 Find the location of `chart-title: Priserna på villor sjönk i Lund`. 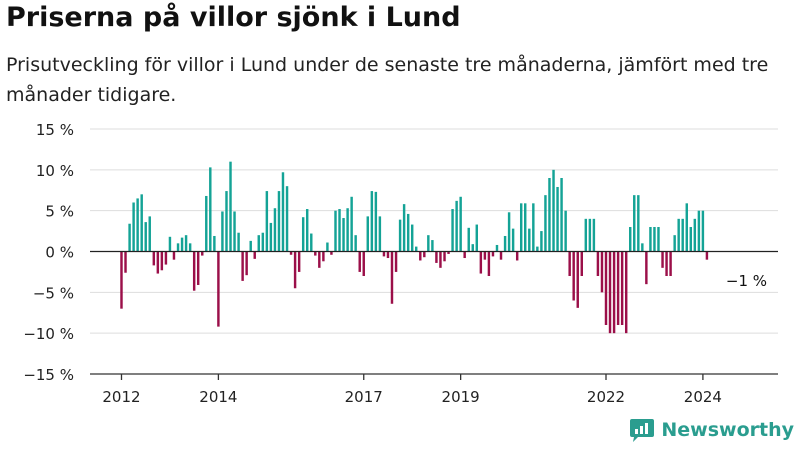

chart-title: Priserna på villor sjönk i Lund is located at coordinates (233, 17).